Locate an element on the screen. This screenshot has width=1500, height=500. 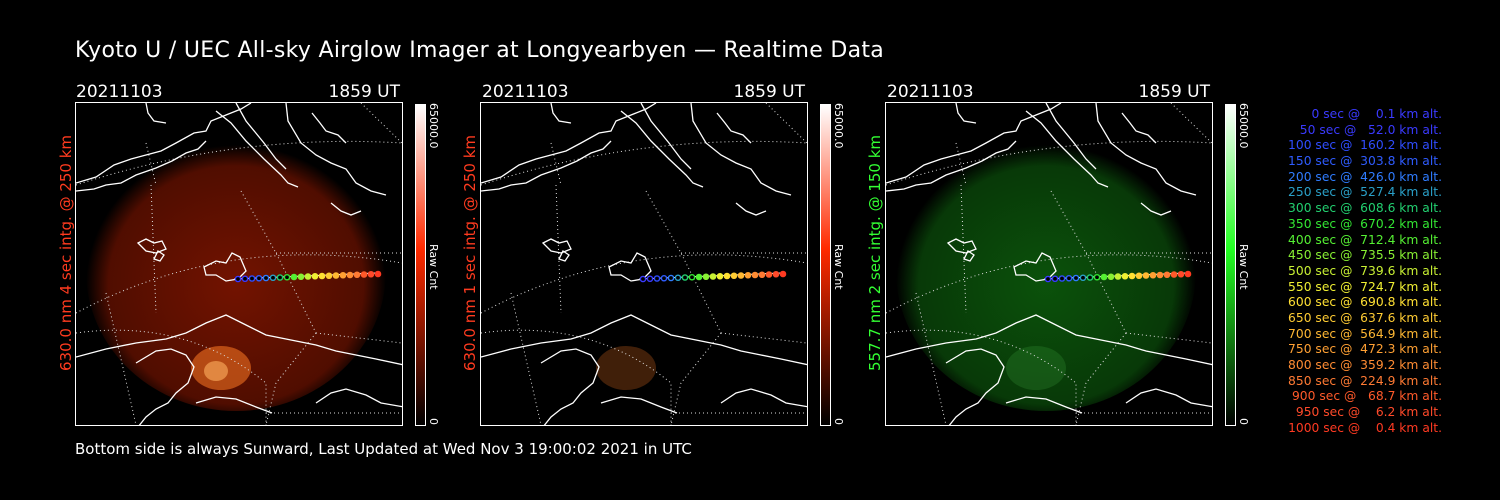
legend-entry: 600 sec @ 690.8 km alt. is located at coordinates (1365, 302).